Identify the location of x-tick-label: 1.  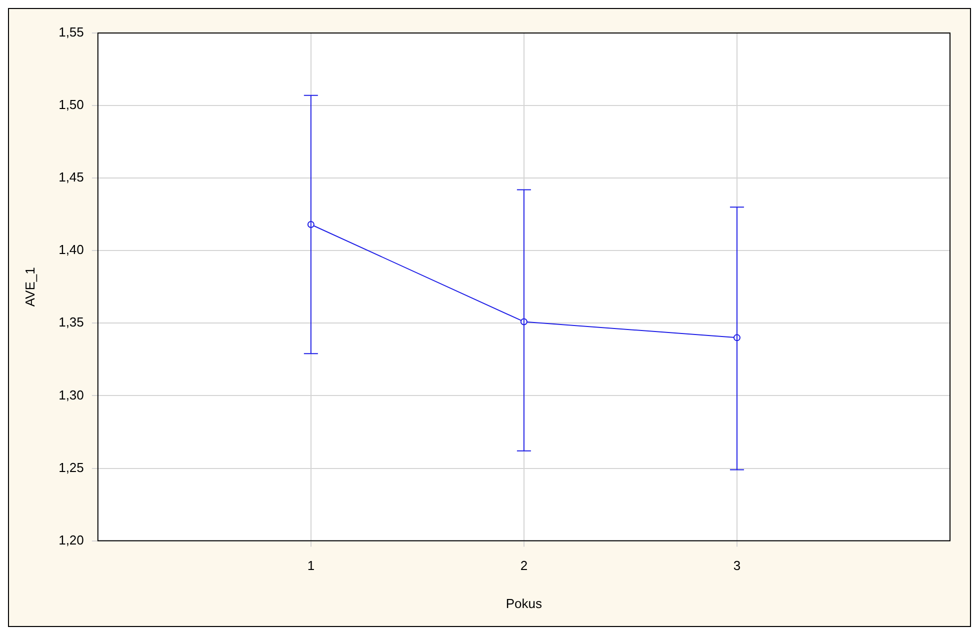
(311, 566).